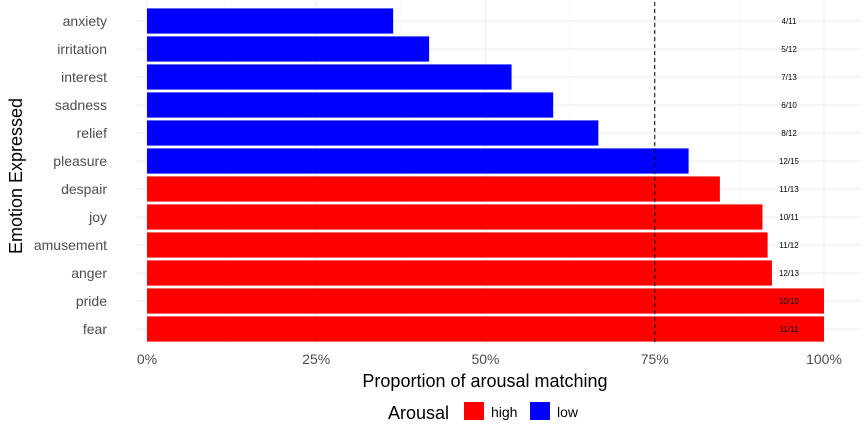 This screenshot has height=432, width=864. What do you see at coordinates (789, 329) in the screenshot?
I see `bar-label-fear: 11/11` at bounding box center [789, 329].